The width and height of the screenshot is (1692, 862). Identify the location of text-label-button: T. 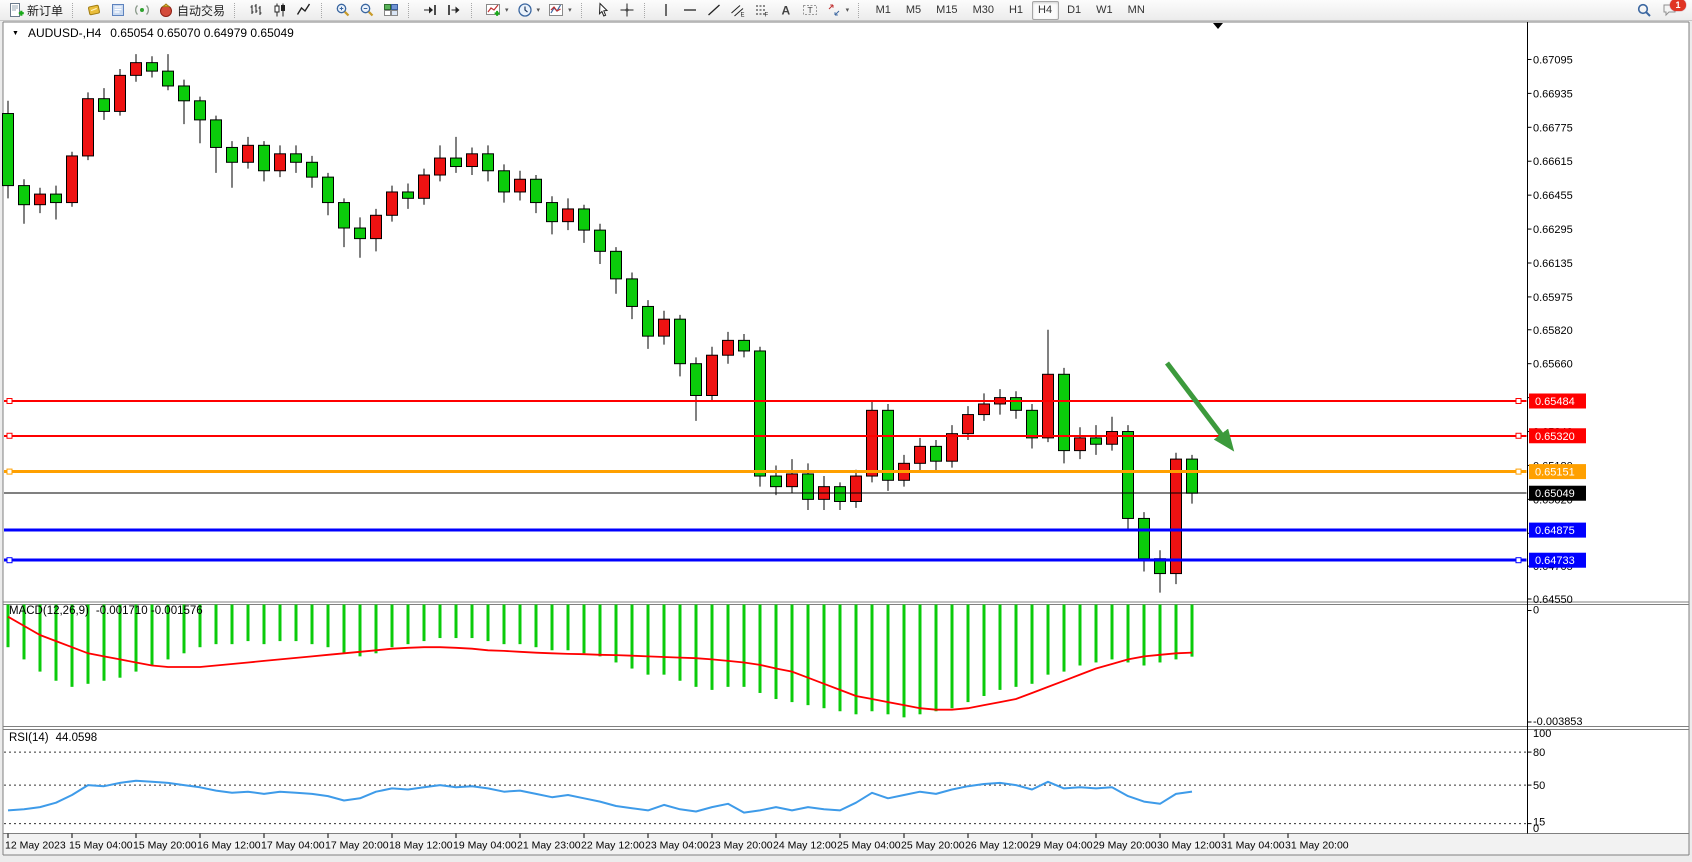
(810, 10).